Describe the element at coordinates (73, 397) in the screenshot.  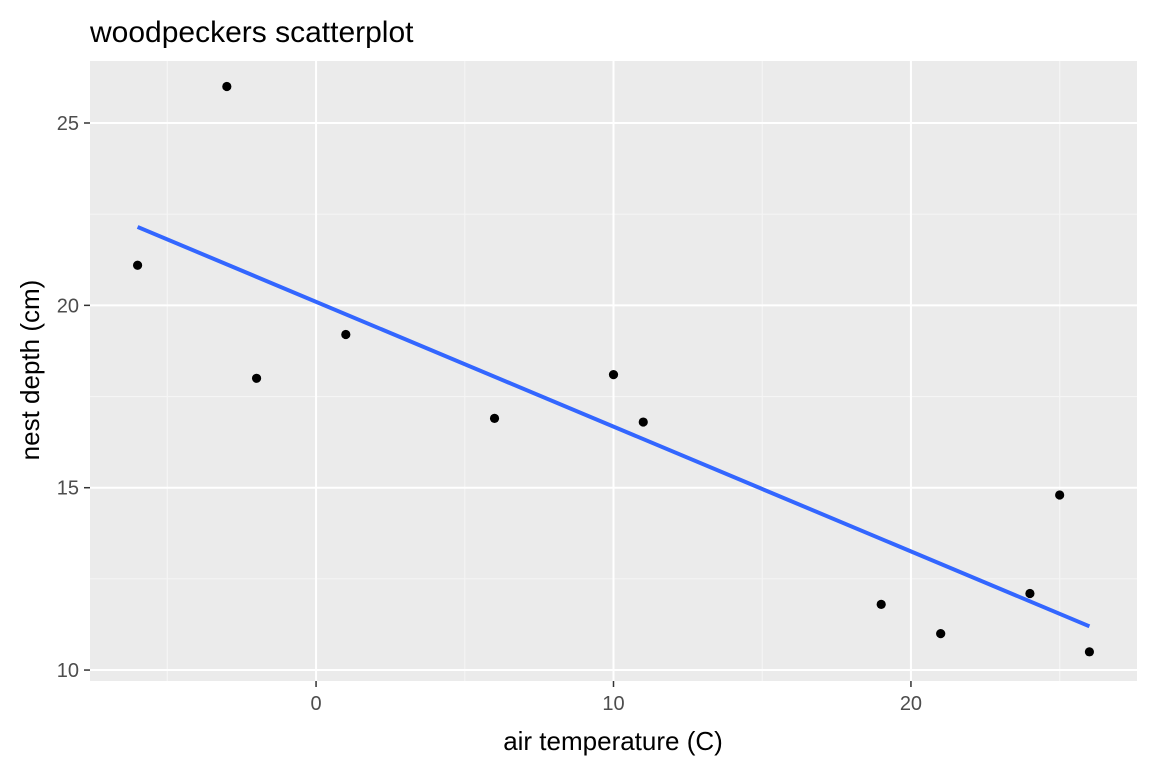
I see `y-axis: 10 15 20 25` at that location.